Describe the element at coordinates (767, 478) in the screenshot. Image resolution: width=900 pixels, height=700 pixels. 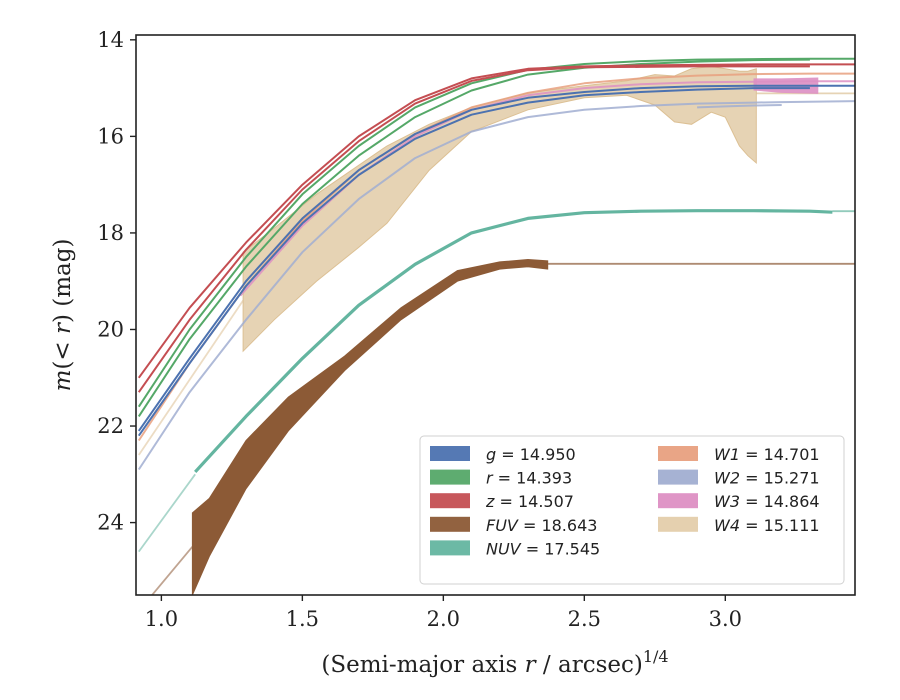
I see `legend-label-w2: W2 = 15.271` at that location.